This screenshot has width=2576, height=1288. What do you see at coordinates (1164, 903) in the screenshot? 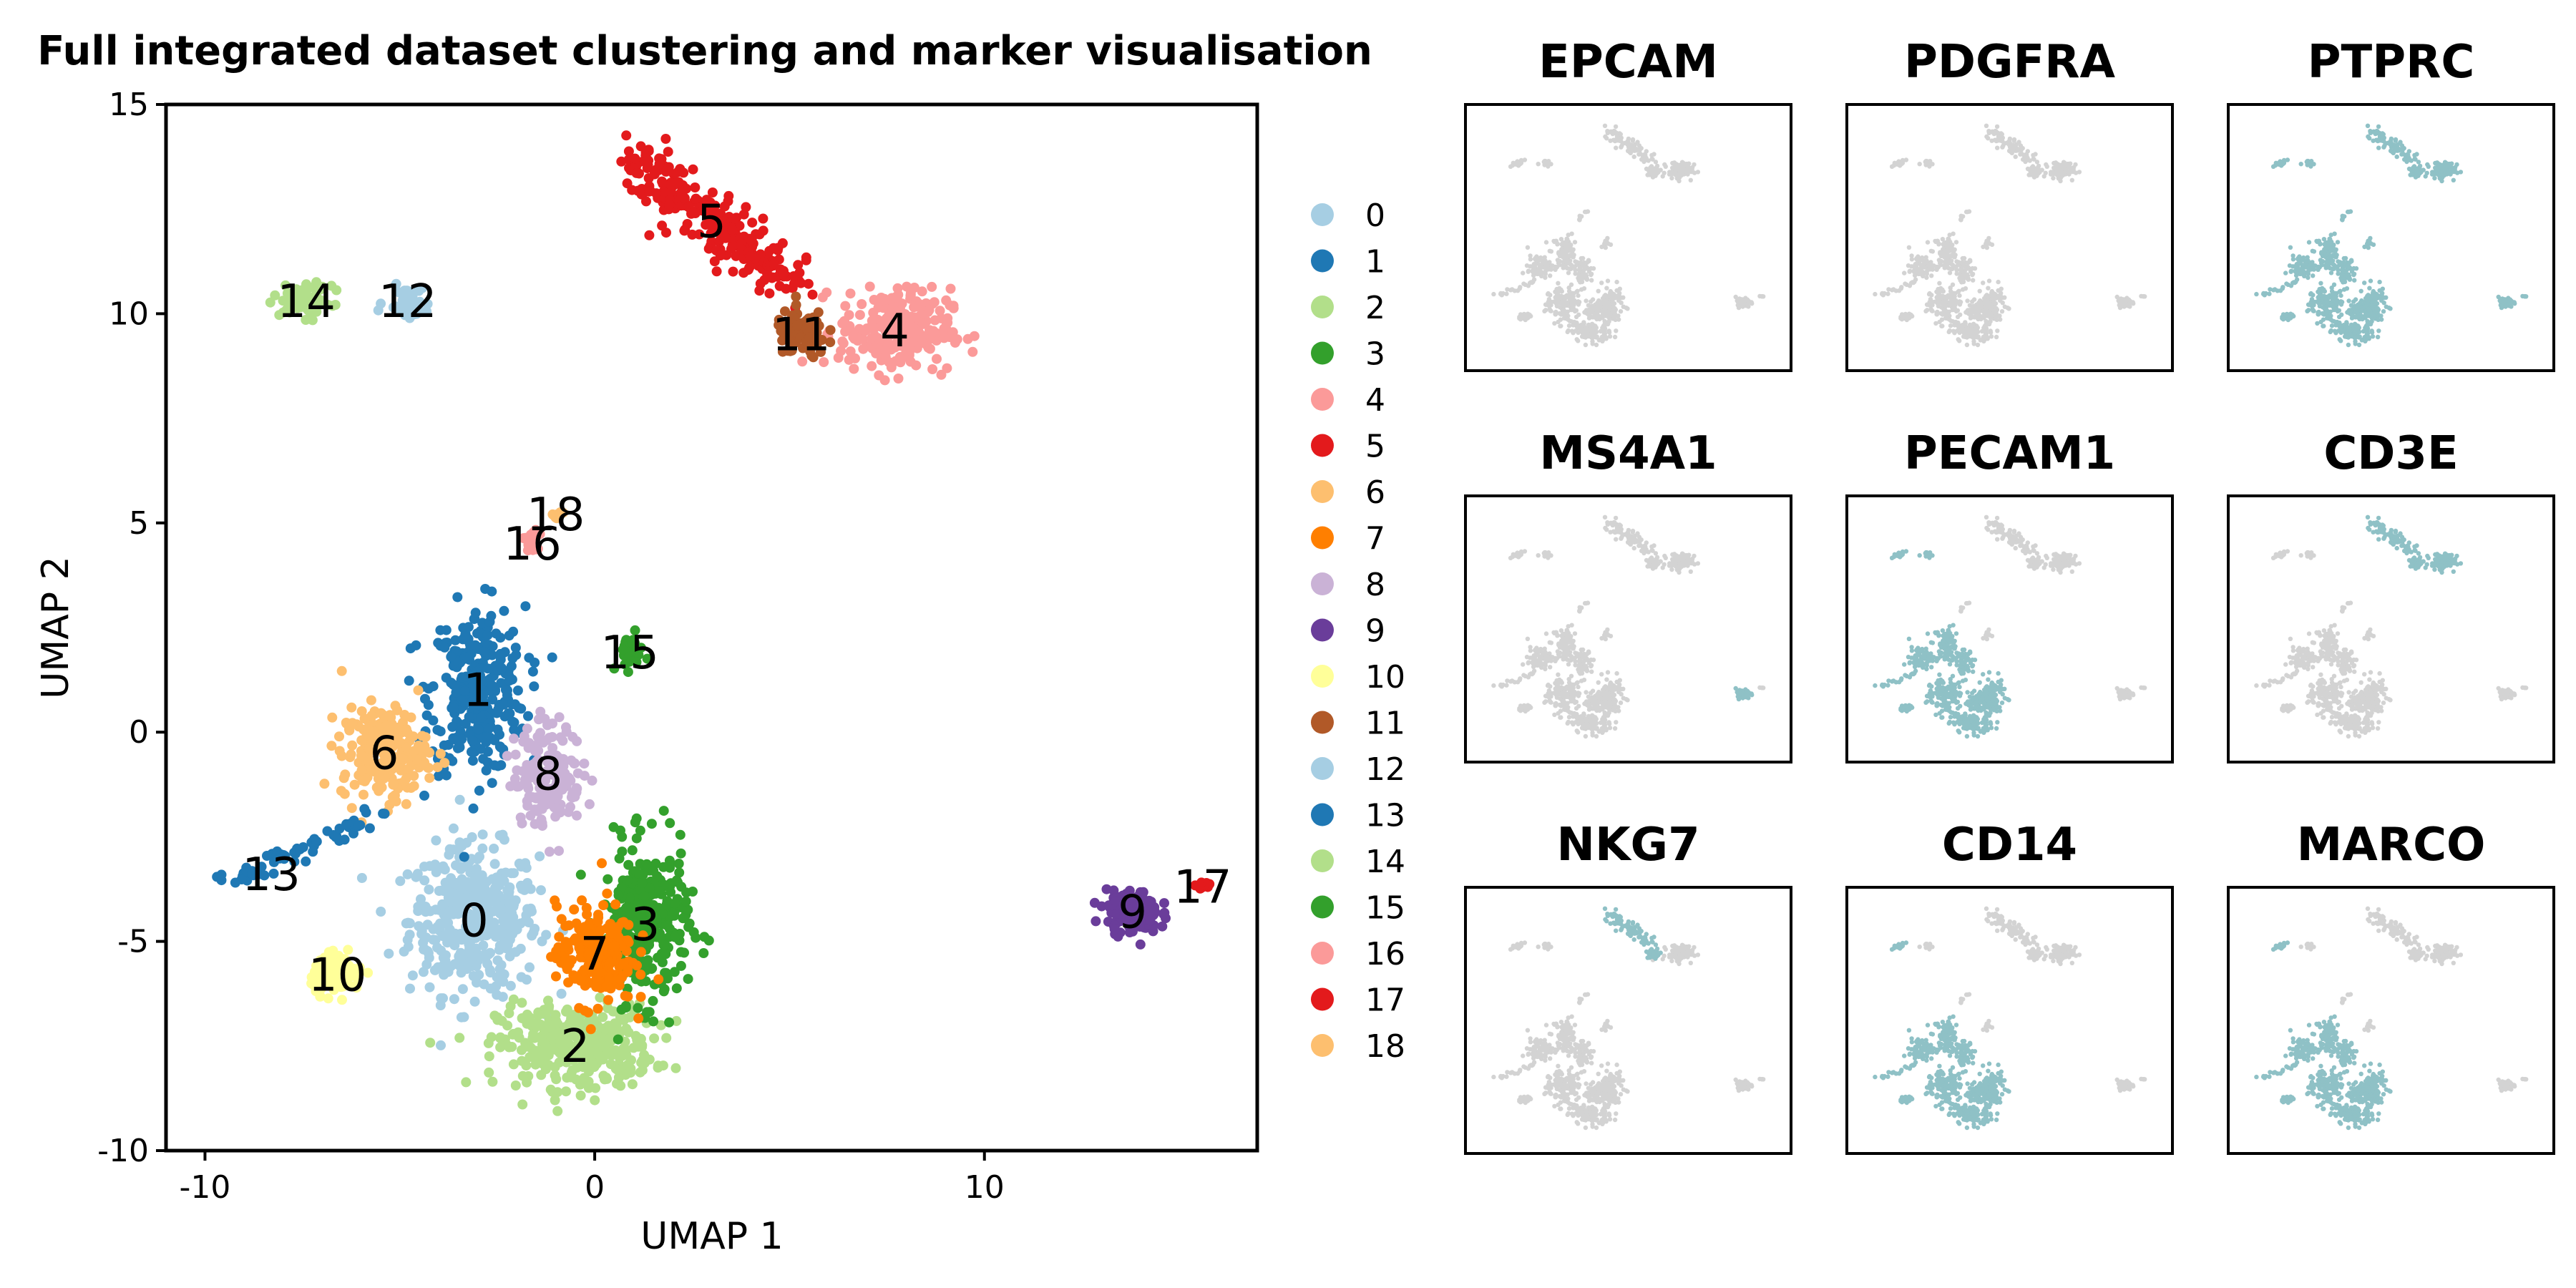
I see `cluster-9-point` at bounding box center [1164, 903].